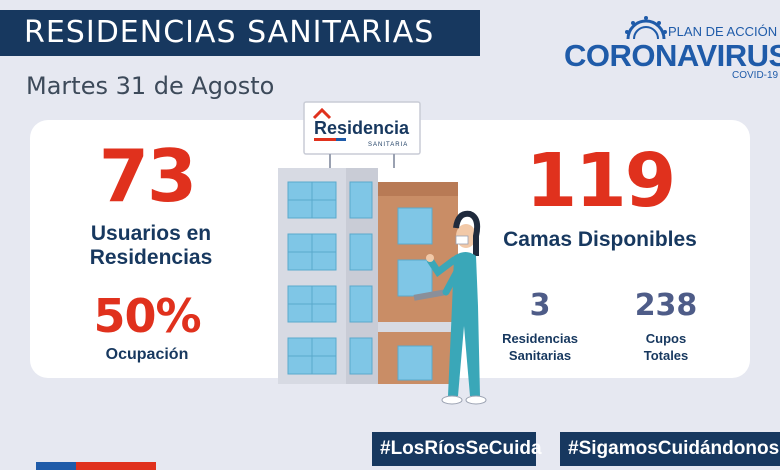  I want to click on nurse-figure, so click(450, 307).